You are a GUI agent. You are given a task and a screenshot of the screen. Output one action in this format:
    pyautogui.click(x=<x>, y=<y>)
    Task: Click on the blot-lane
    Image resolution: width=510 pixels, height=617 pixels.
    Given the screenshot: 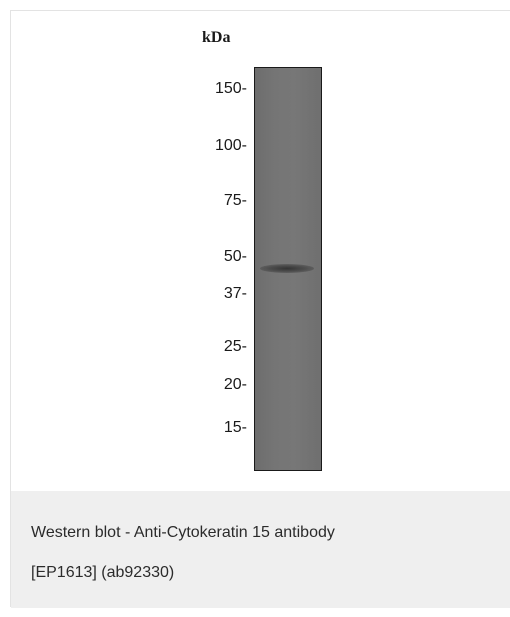 What is the action you would take?
    pyautogui.click(x=288, y=269)
    